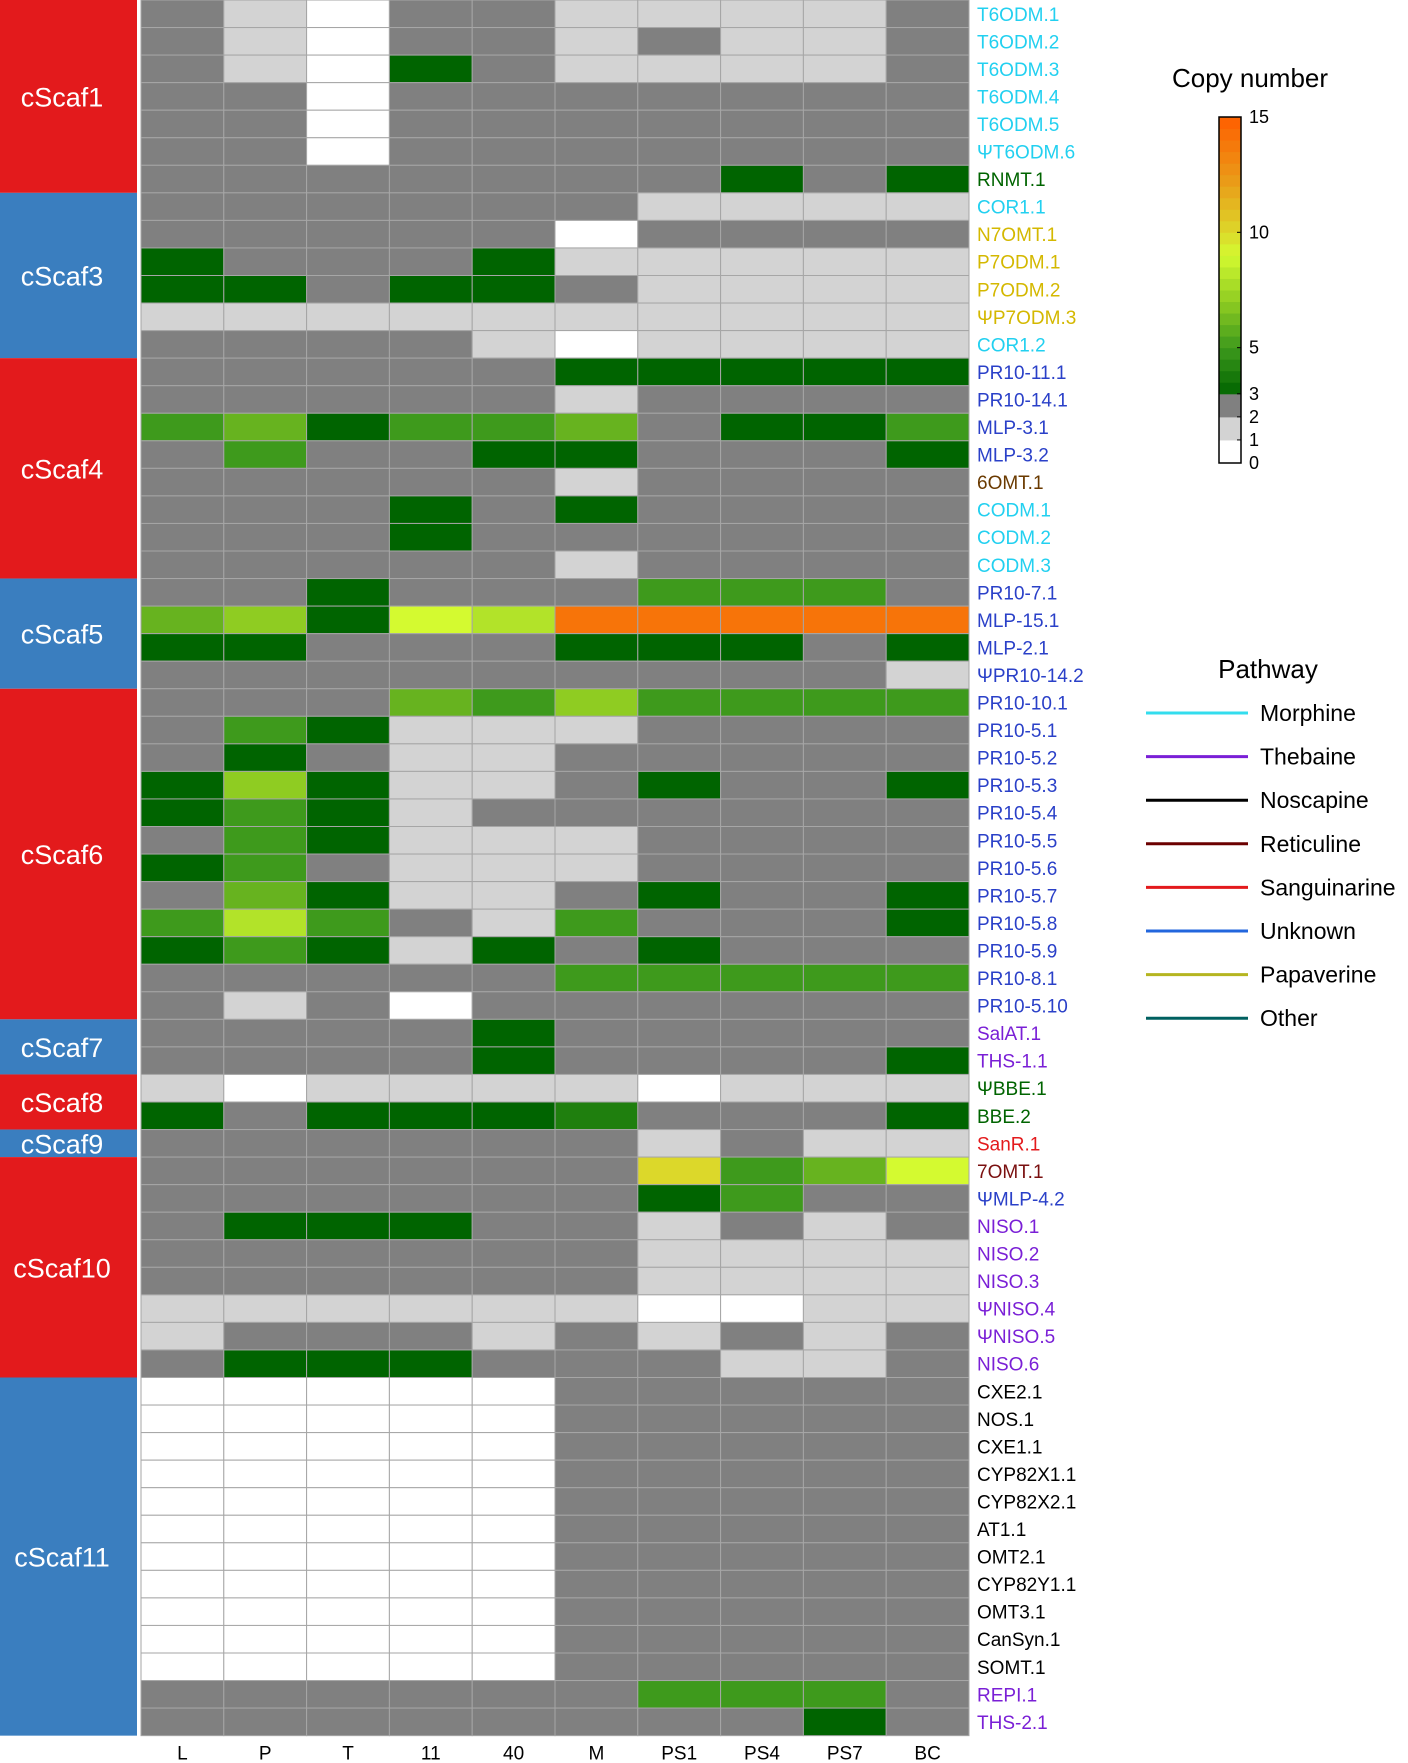  I want to click on scaffold-block, so click(68, 854).